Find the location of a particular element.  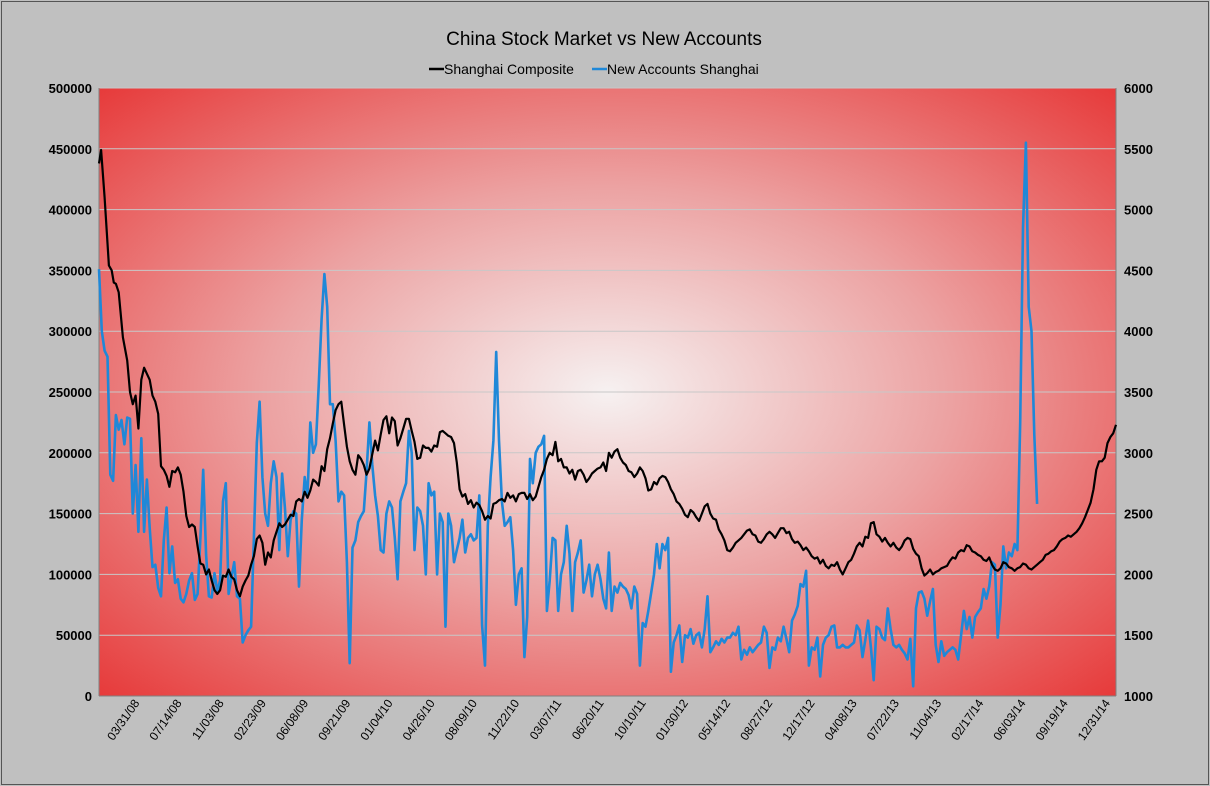

x-tick-label: 06/08/09 is located at coordinates (292, 719).